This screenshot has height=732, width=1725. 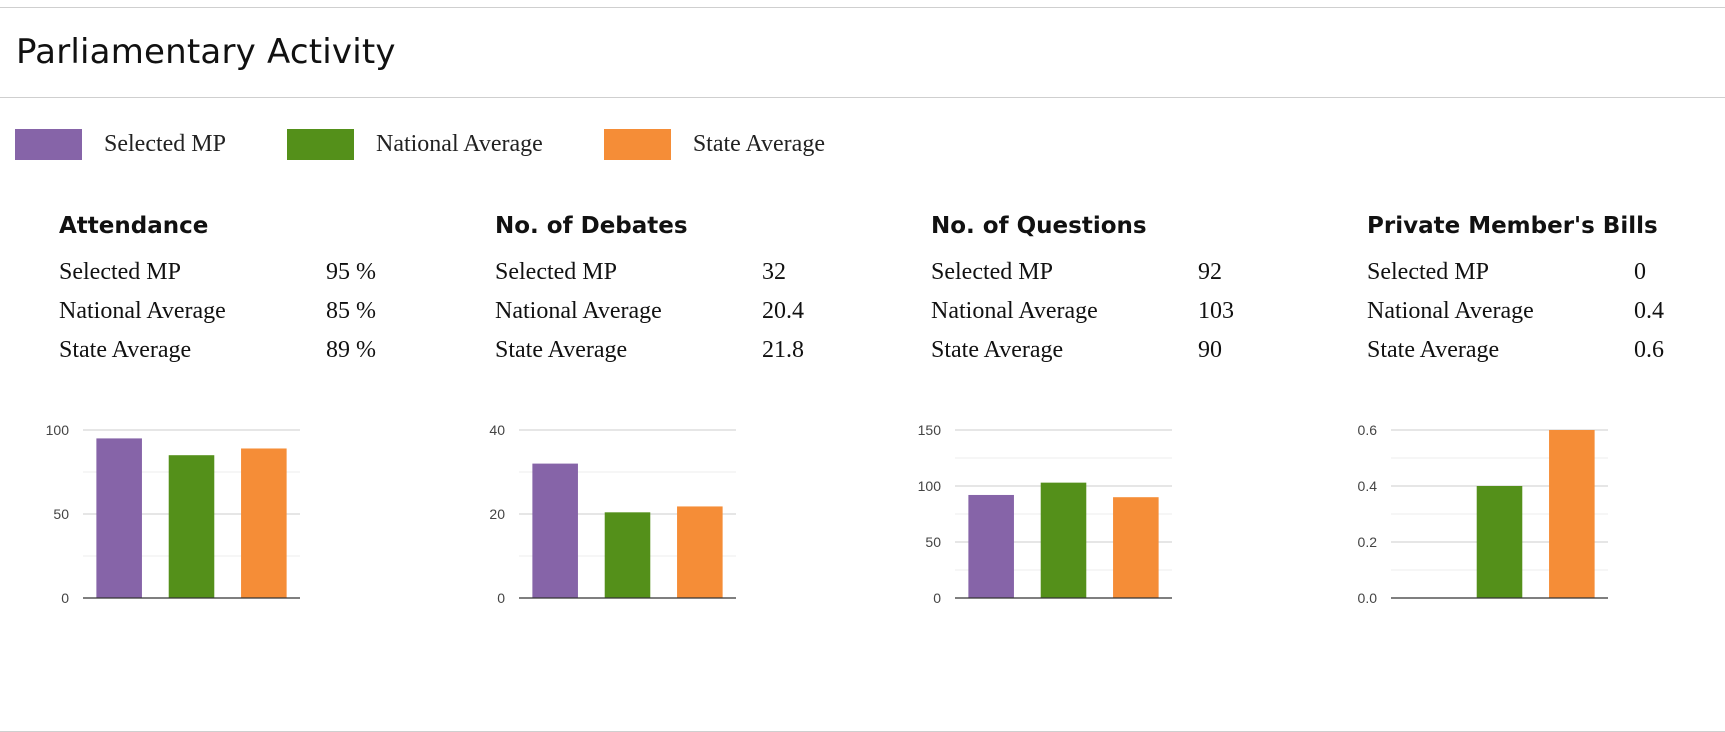 I want to click on stat-row: National Average 85 %, so click(x=244, y=311).